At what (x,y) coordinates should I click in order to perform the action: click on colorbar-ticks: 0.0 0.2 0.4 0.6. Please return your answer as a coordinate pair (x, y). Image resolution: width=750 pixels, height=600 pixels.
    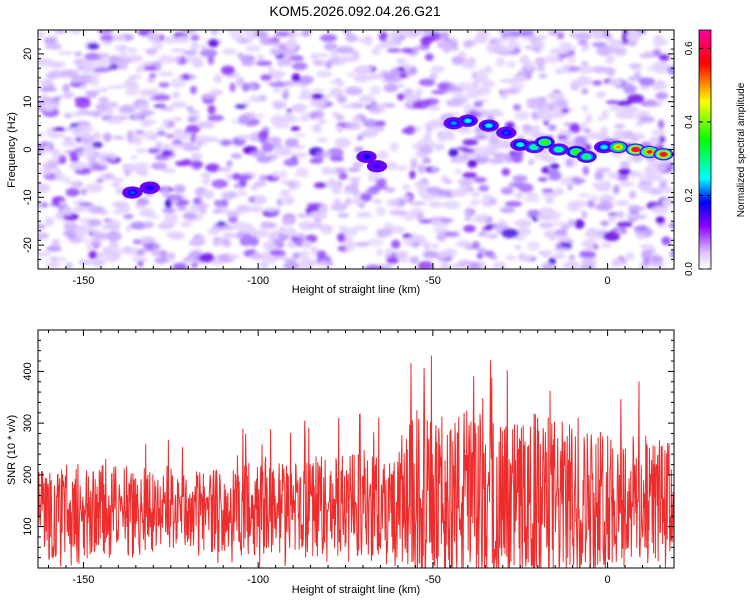
    Looking at the image, I should click on (697, 158).